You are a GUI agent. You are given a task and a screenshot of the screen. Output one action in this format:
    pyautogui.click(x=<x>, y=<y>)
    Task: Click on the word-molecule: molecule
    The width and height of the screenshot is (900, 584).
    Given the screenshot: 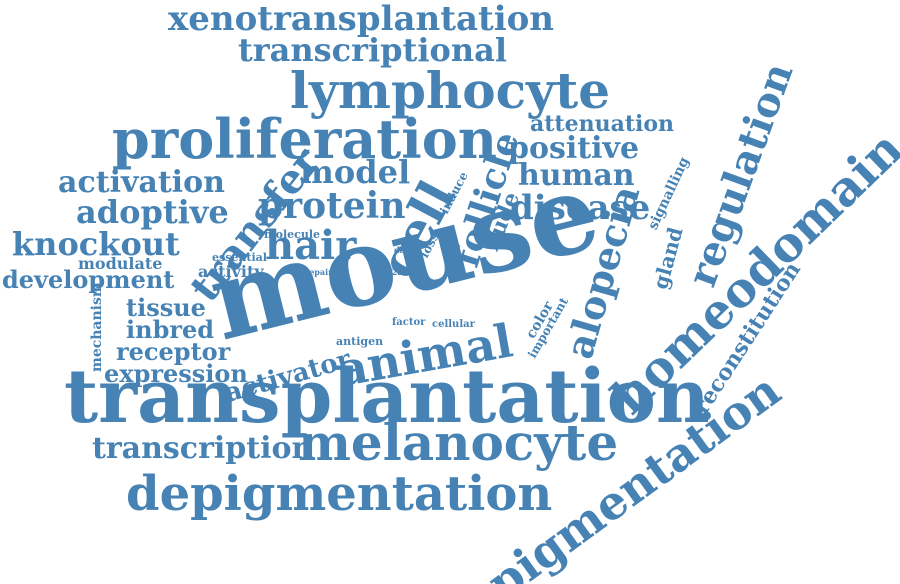 What is the action you would take?
    pyautogui.click(x=292, y=234)
    